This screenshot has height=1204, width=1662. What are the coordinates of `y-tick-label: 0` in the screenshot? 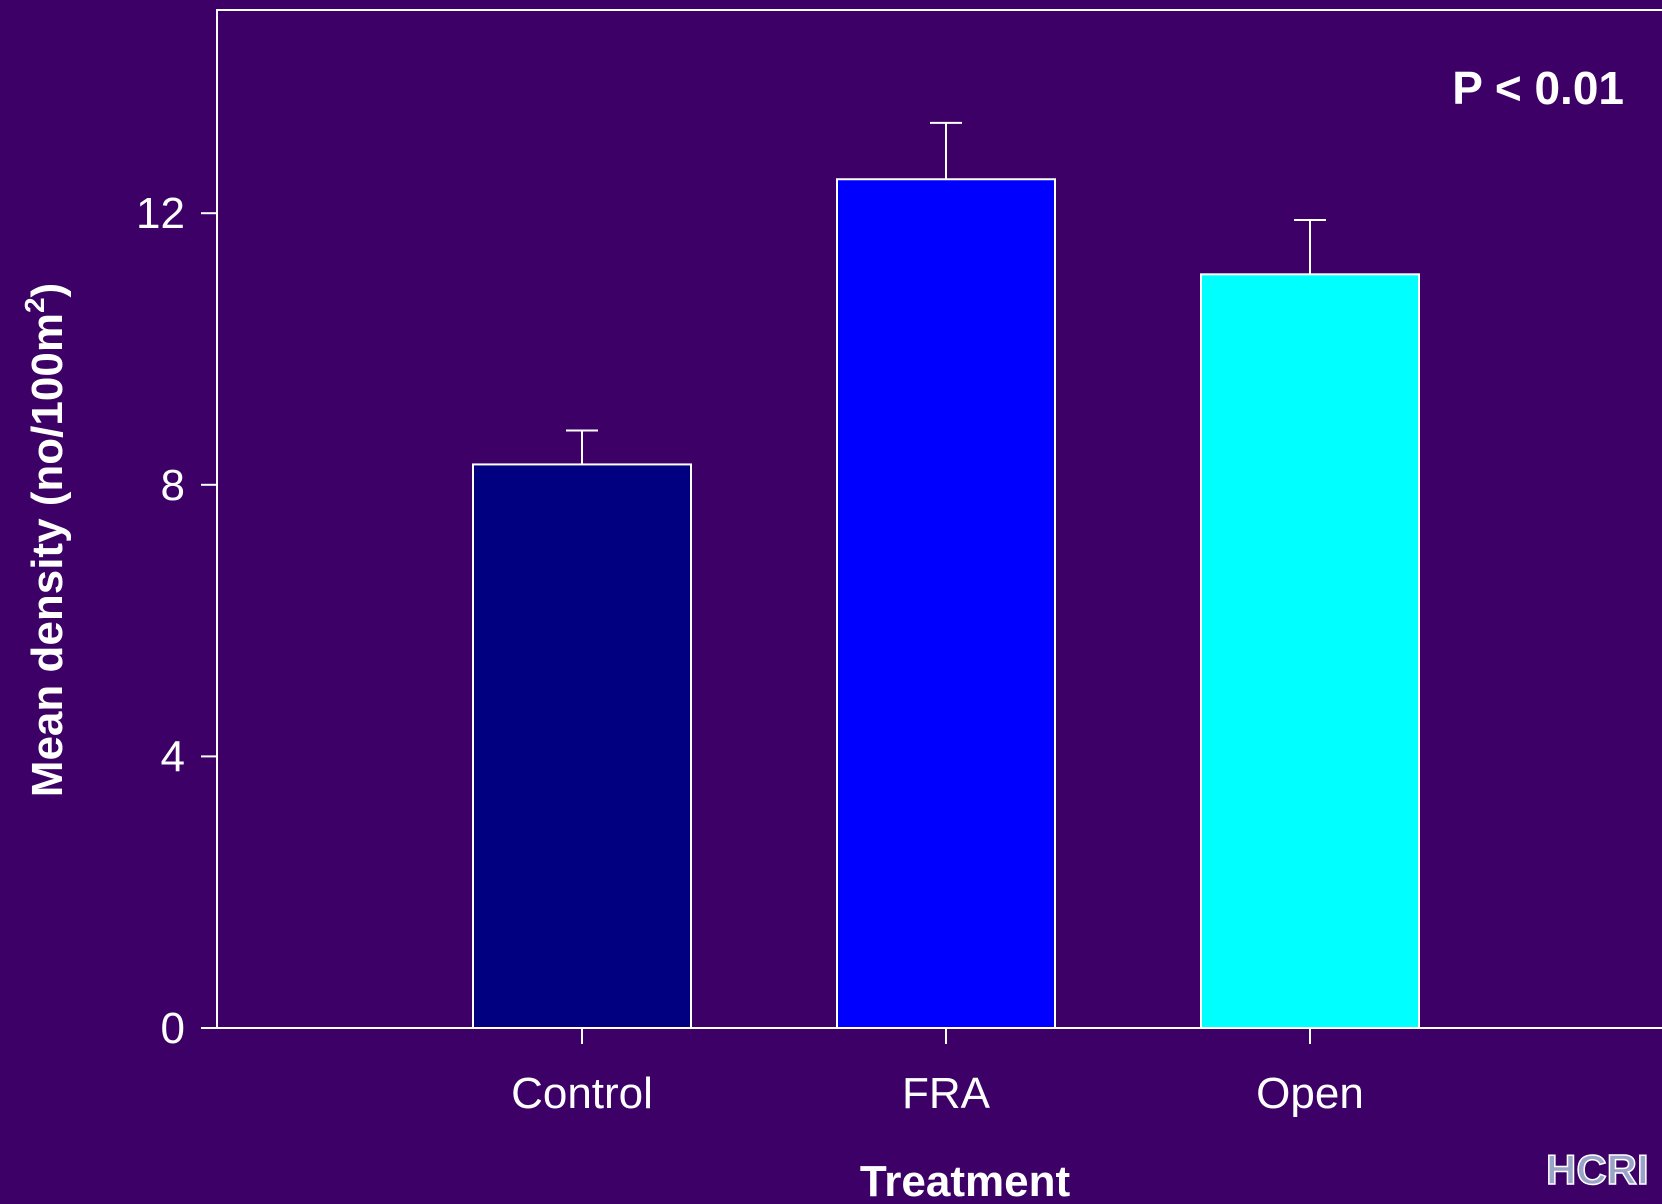 It's located at (173, 1028).